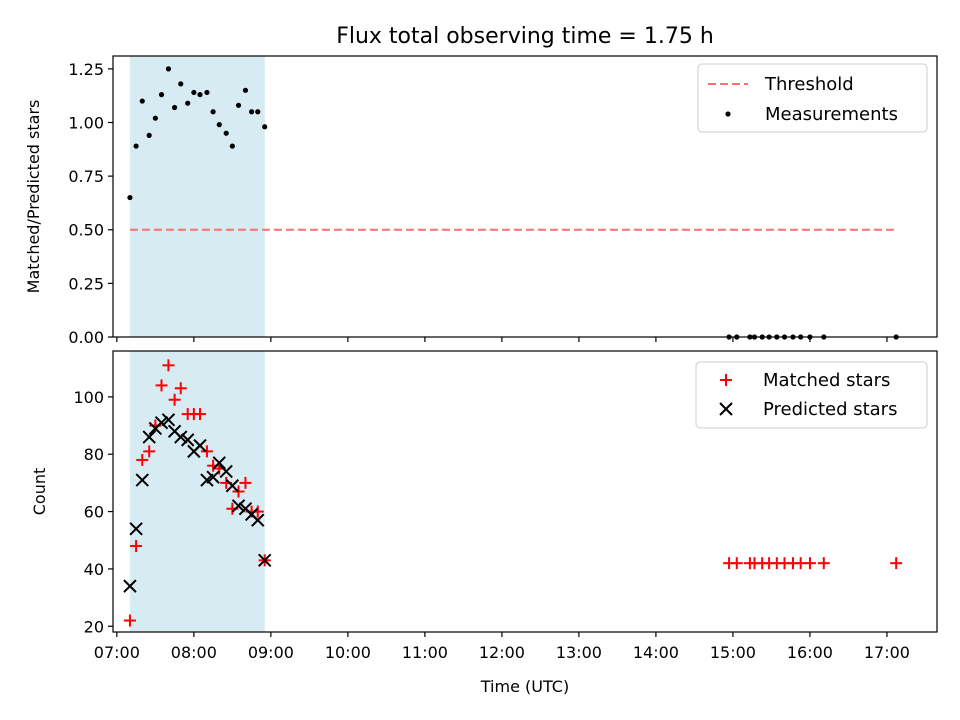 Image resolution: width=960 pixels, height=720 pixels. Describe the element at coordinates (94, 454) in the screenshot. I see `y-tick-label: 80` at that location.